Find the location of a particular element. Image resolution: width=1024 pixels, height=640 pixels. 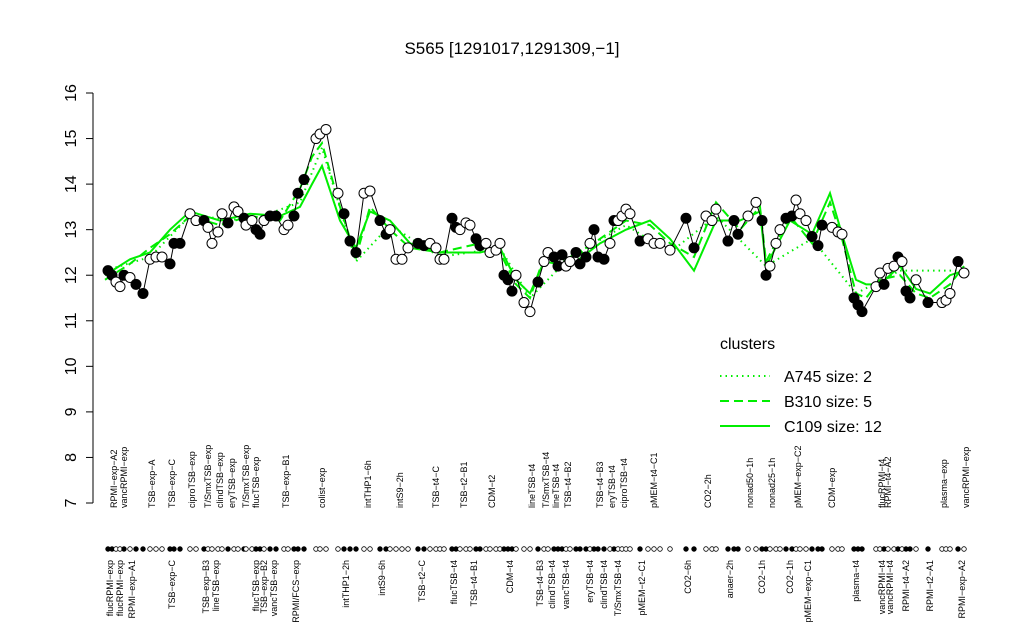

sample-label: intTHP1−6h is located at coordinates (368, 484).